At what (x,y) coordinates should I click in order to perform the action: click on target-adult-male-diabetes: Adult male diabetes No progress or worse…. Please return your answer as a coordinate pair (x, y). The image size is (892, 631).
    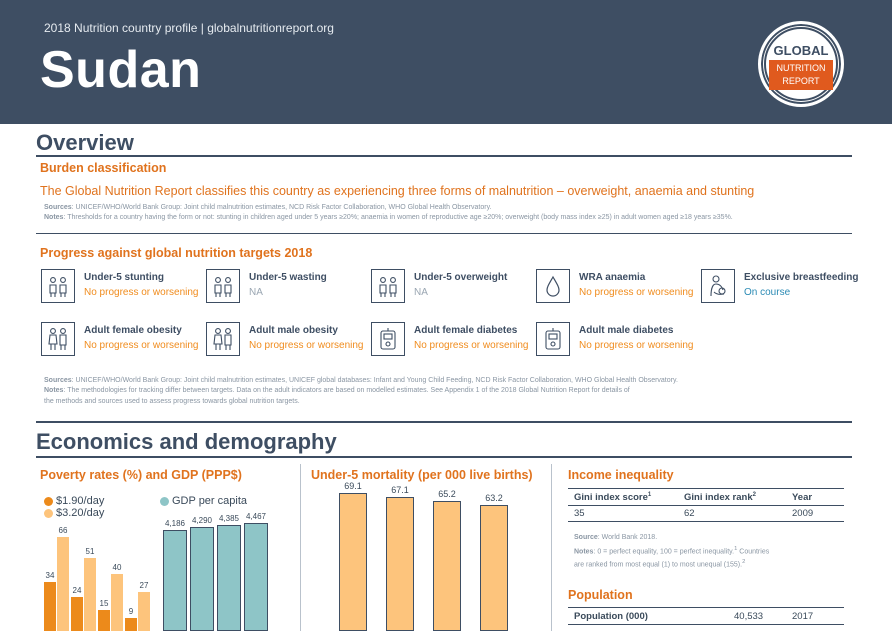
    Looking at the image, I should click on (618, 342).